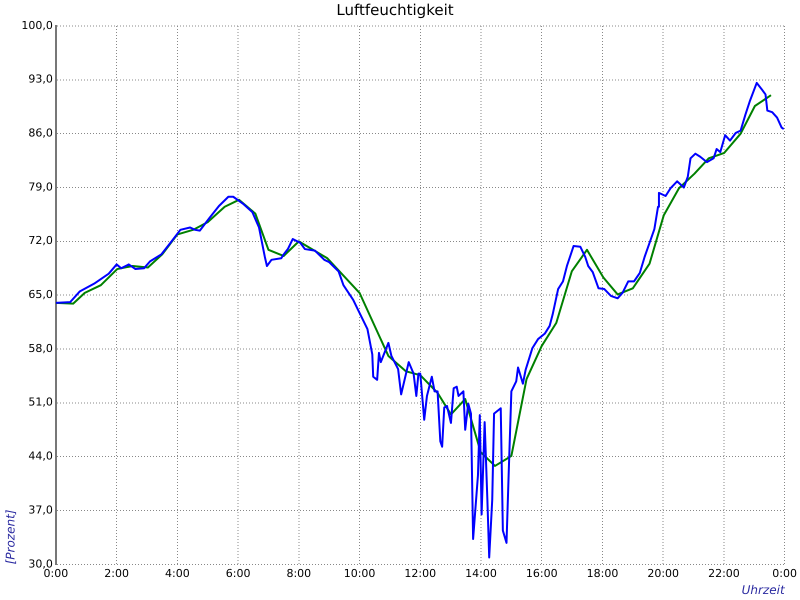 The width and height of the screenshot is (800, 600). What do you see at coordinates (40, 187) in the screenshot?
I see `y-tick-label: 79,0` at bounding box center [40, 187].